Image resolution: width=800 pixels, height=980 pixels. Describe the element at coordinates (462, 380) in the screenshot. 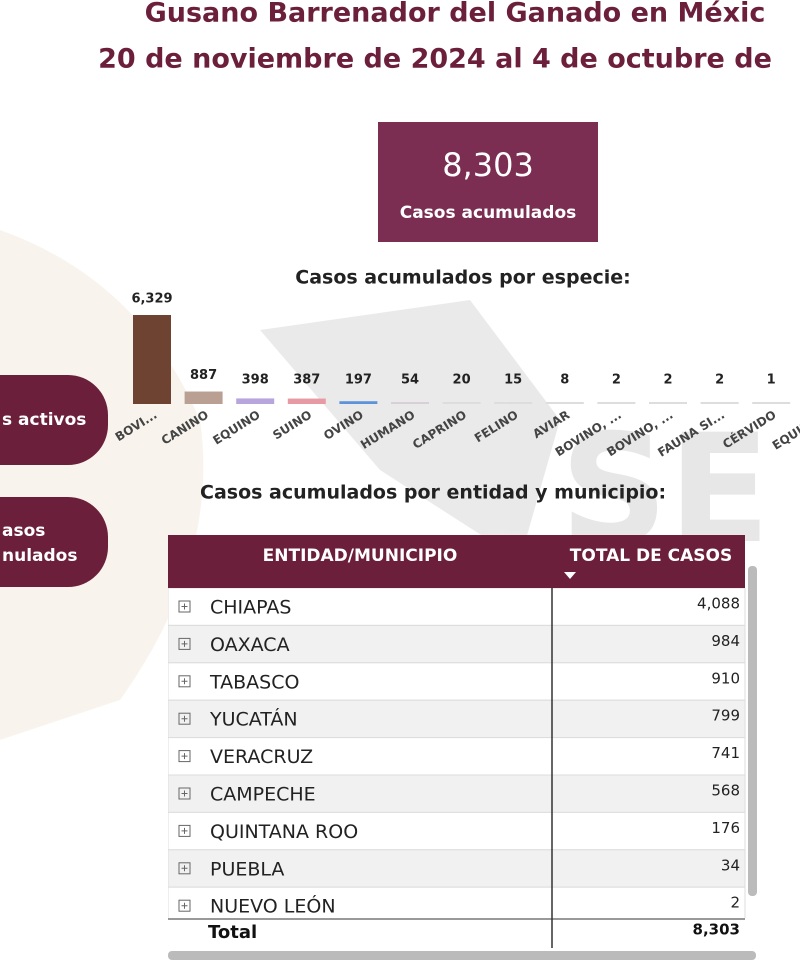

I see `data-label: 20` at that location.